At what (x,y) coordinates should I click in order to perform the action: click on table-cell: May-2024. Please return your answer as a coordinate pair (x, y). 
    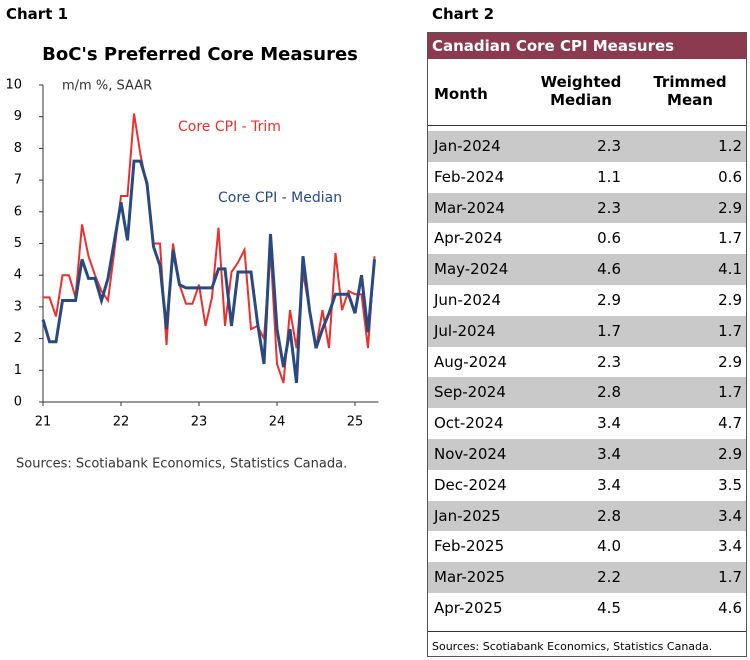
    Looking at the image, I should click on (471, 269).